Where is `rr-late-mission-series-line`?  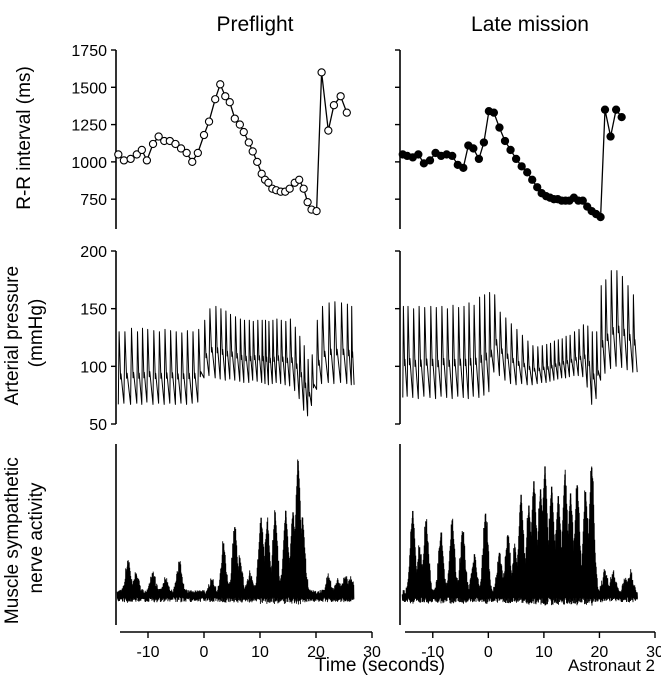 rr-late-mission-series-line is located at coordinates (512, 163).